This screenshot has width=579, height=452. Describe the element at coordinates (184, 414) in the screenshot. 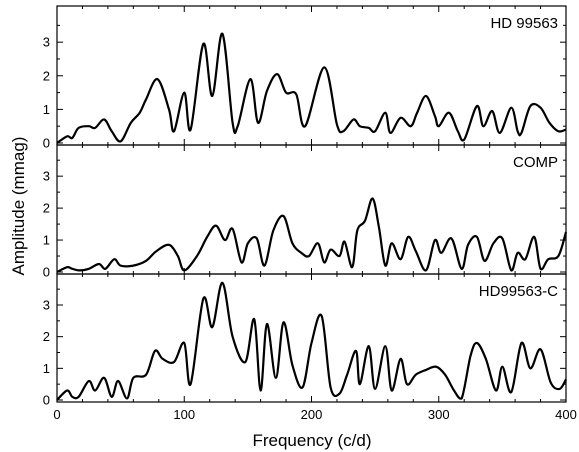

I see `x-tick-label: 100` at that location.